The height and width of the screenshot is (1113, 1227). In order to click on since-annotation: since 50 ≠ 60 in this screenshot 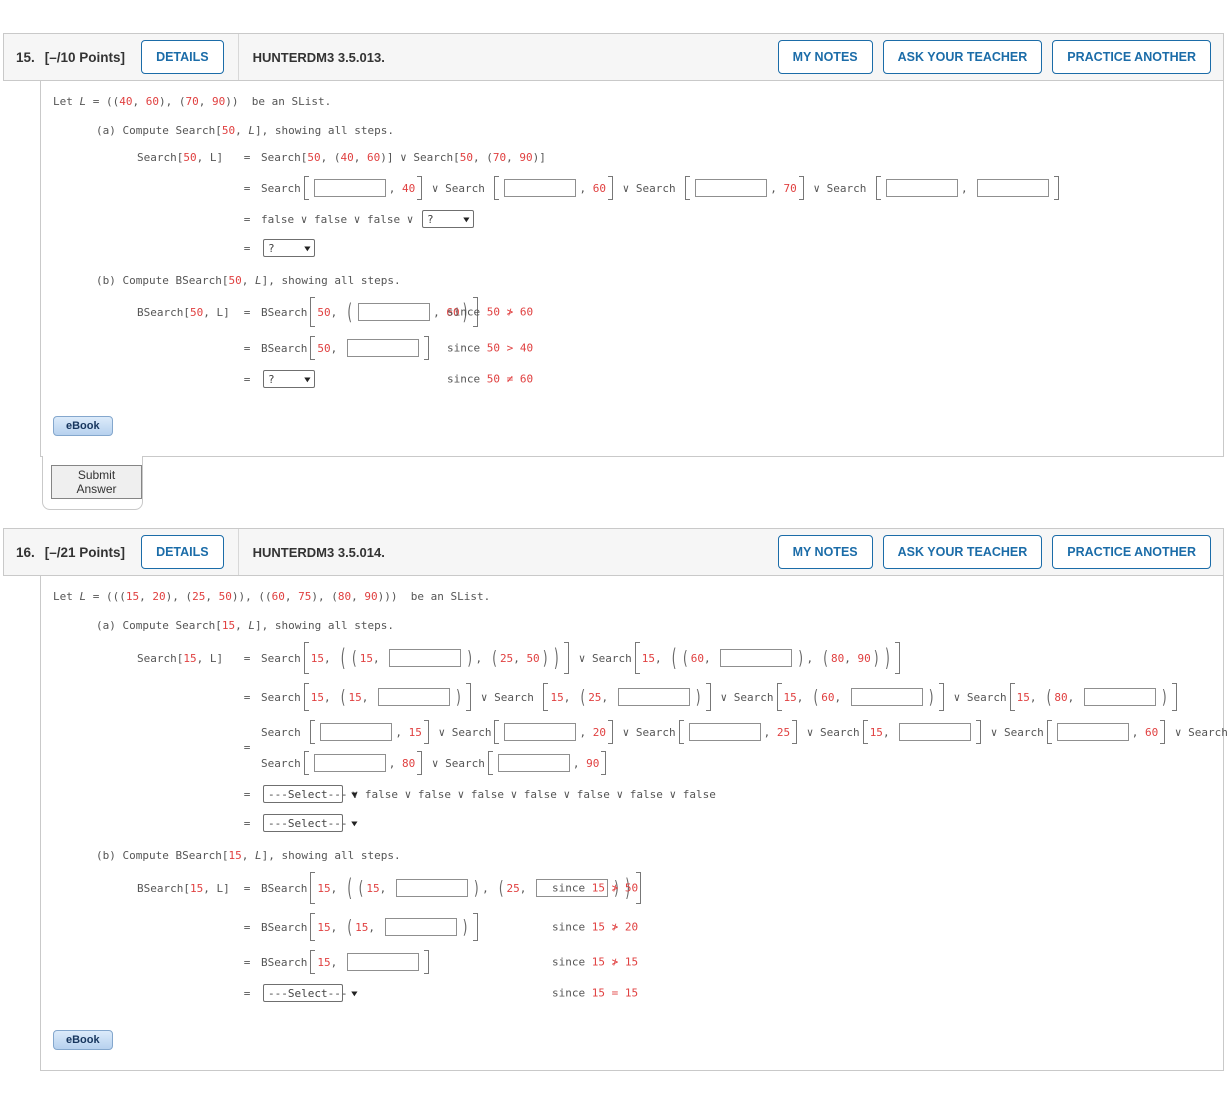, I will do `click(490, 379)`.